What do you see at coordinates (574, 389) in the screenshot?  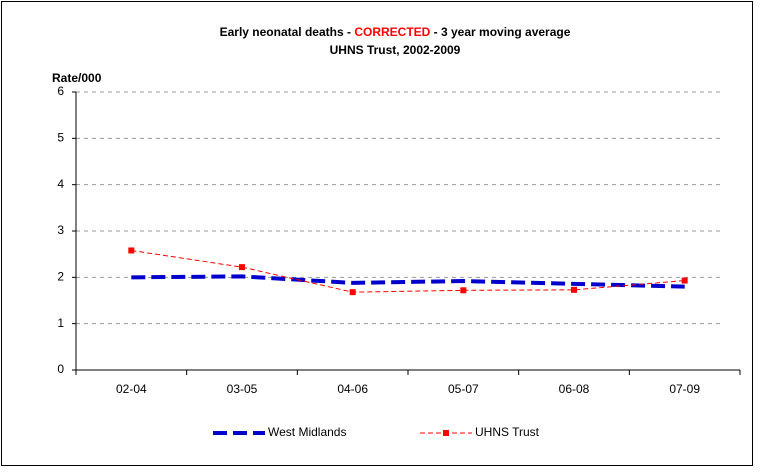 I see `x-tick-label: 06-08` at bounding box center [574, 389].